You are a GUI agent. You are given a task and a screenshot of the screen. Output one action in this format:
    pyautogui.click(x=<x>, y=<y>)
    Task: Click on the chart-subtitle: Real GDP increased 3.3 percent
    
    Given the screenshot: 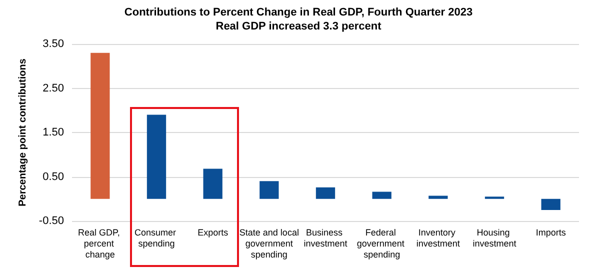 What is the action you would take?
    pyautogui.click(x=299, y=26)
    